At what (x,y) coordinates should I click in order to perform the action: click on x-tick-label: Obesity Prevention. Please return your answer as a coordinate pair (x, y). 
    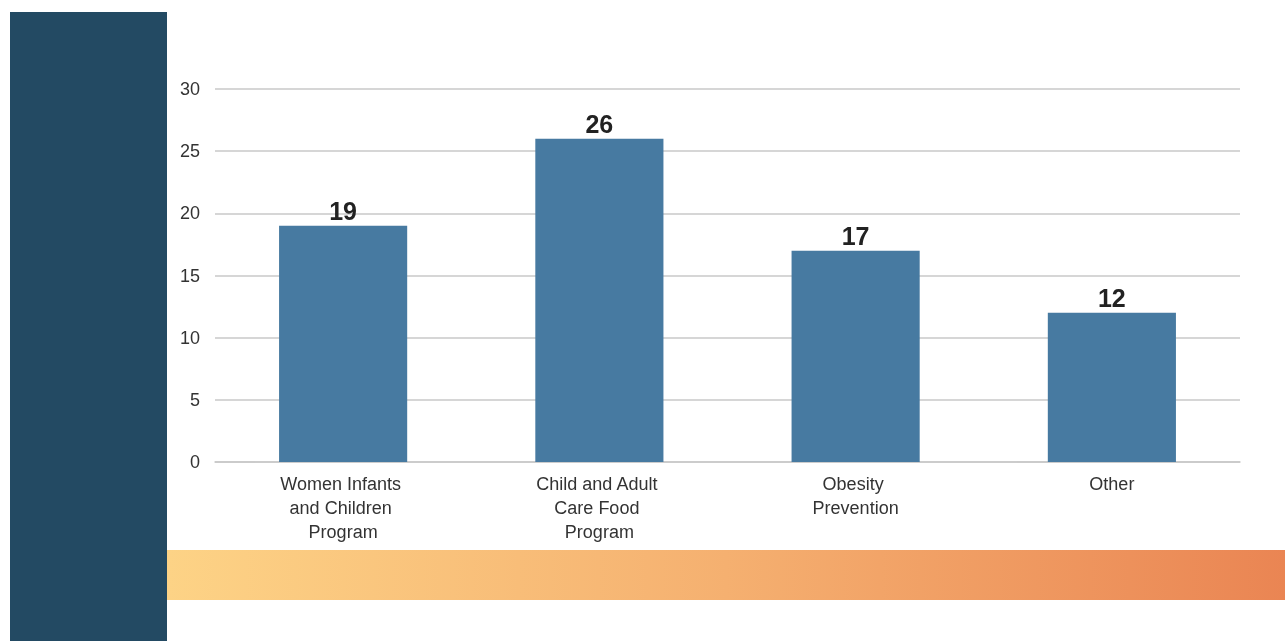
    Looking at the image, I should click on (855, 496).